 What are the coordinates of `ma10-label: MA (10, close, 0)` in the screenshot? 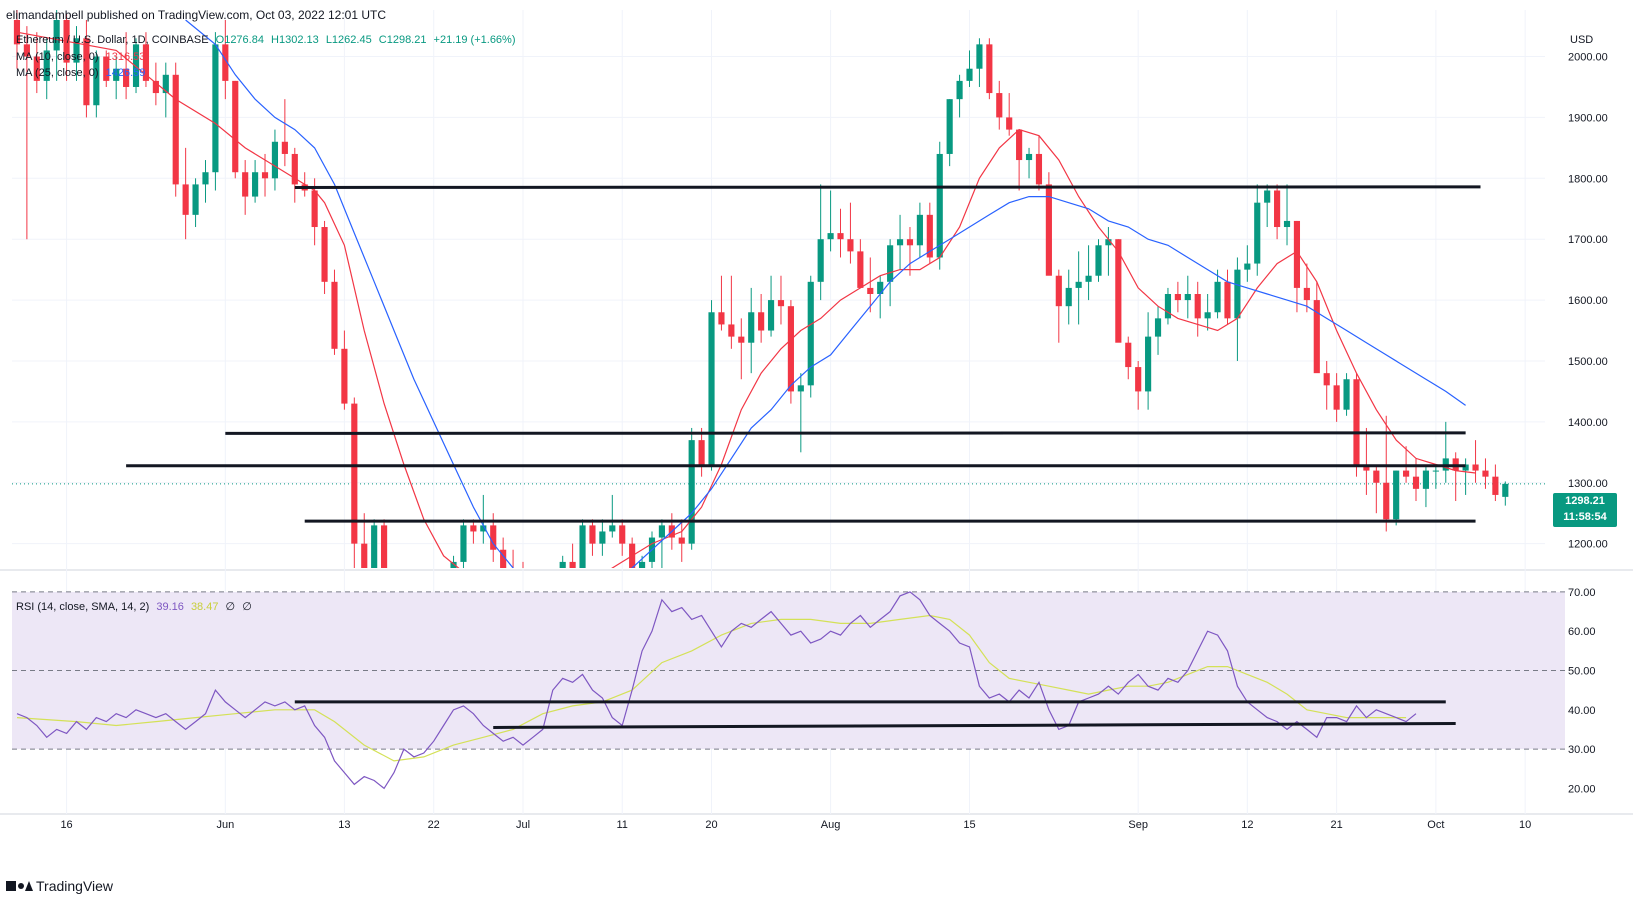 It's located at (57, 57).